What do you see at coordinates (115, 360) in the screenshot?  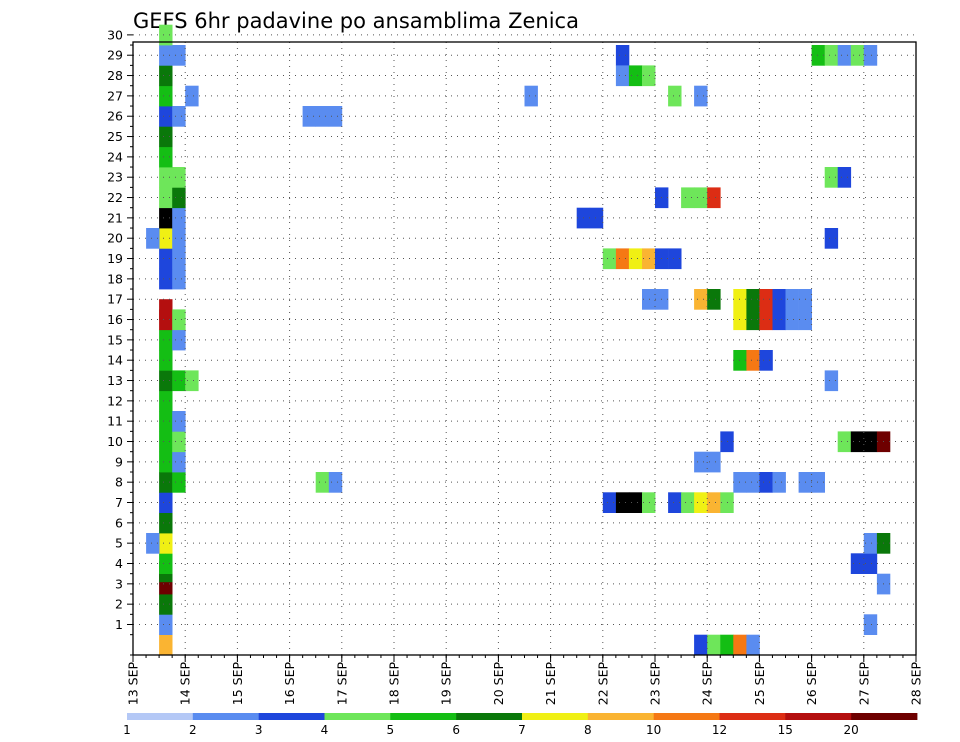 I see `y-tick-label: 14` at bounding box center [115, 360].